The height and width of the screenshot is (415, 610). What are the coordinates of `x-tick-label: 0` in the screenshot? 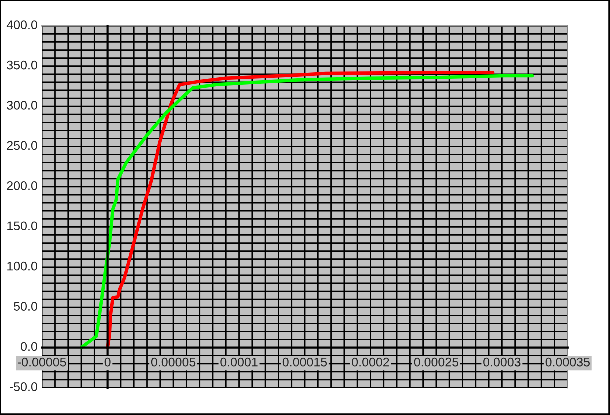 It's located at (107, 362).